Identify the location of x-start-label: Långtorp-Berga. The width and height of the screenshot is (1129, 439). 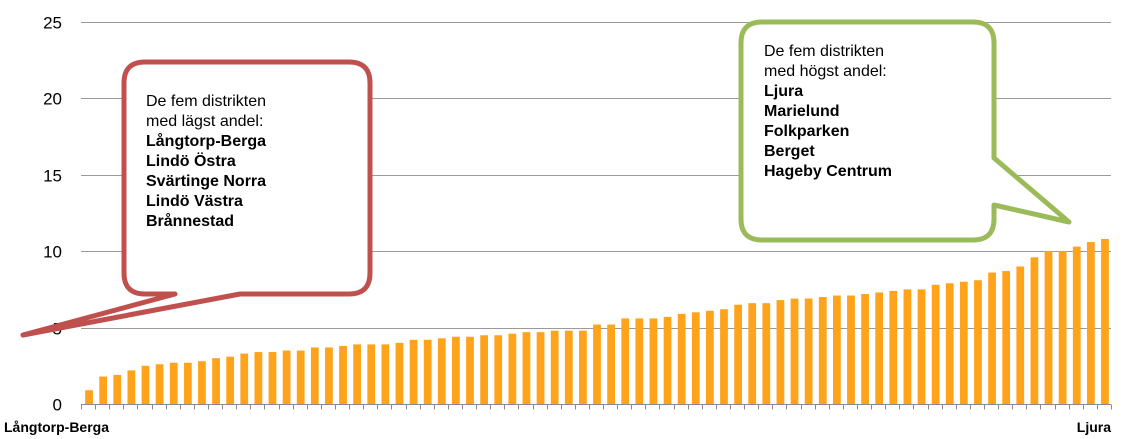
(56, 427).